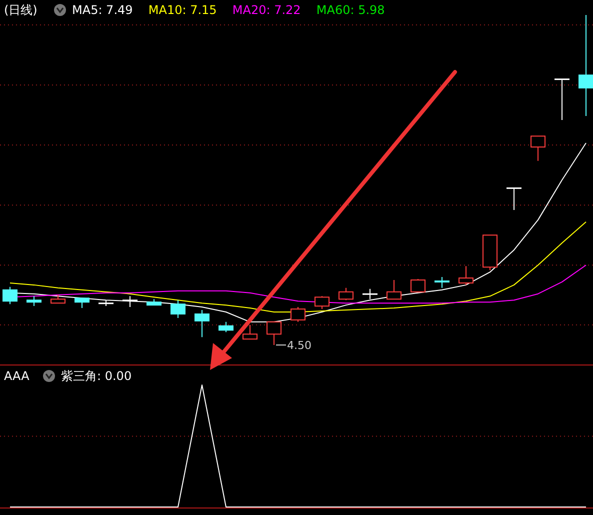  What do you see at coordinates (102, 10) in the screenshot?
I see `text: MA5: 7.49` at bounding box center [102, 10].